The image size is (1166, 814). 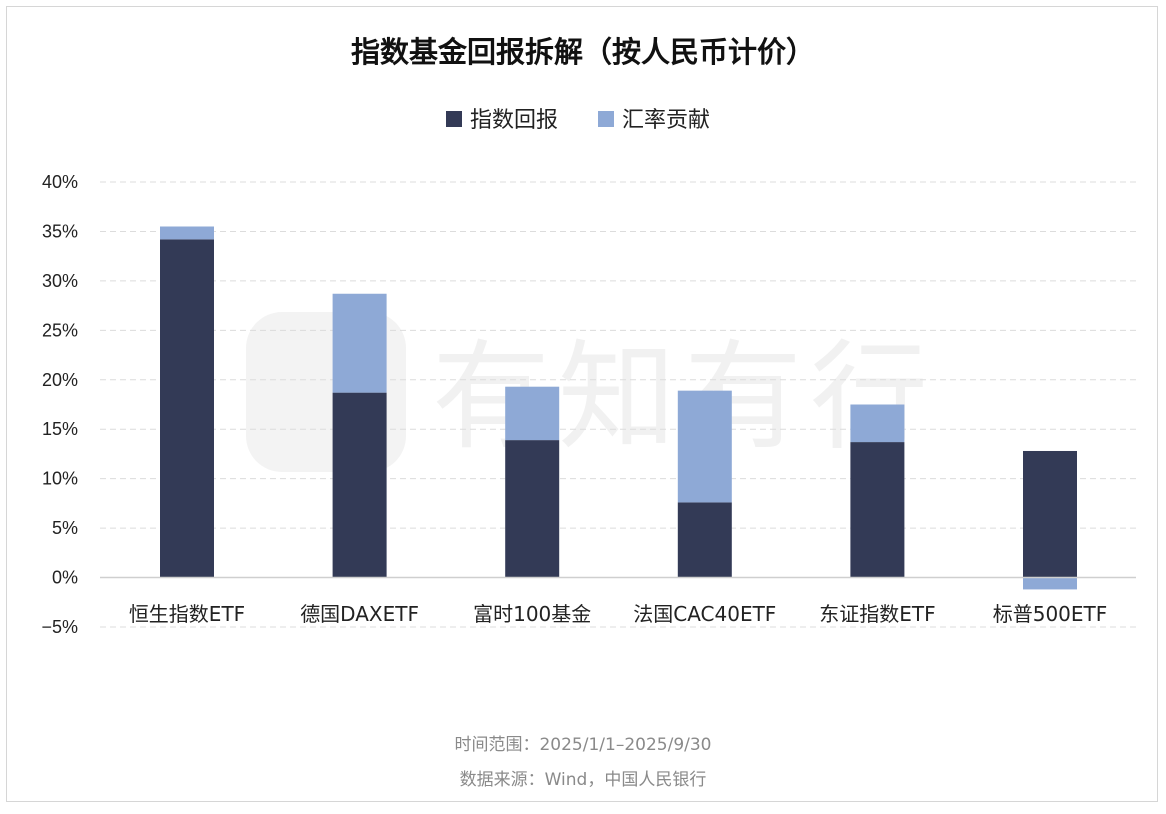 What do you see at coordinates (359, 614) in the screenshot?
I see `x-tick-label: 德国DAXETF` at bounding box center [359, 614].